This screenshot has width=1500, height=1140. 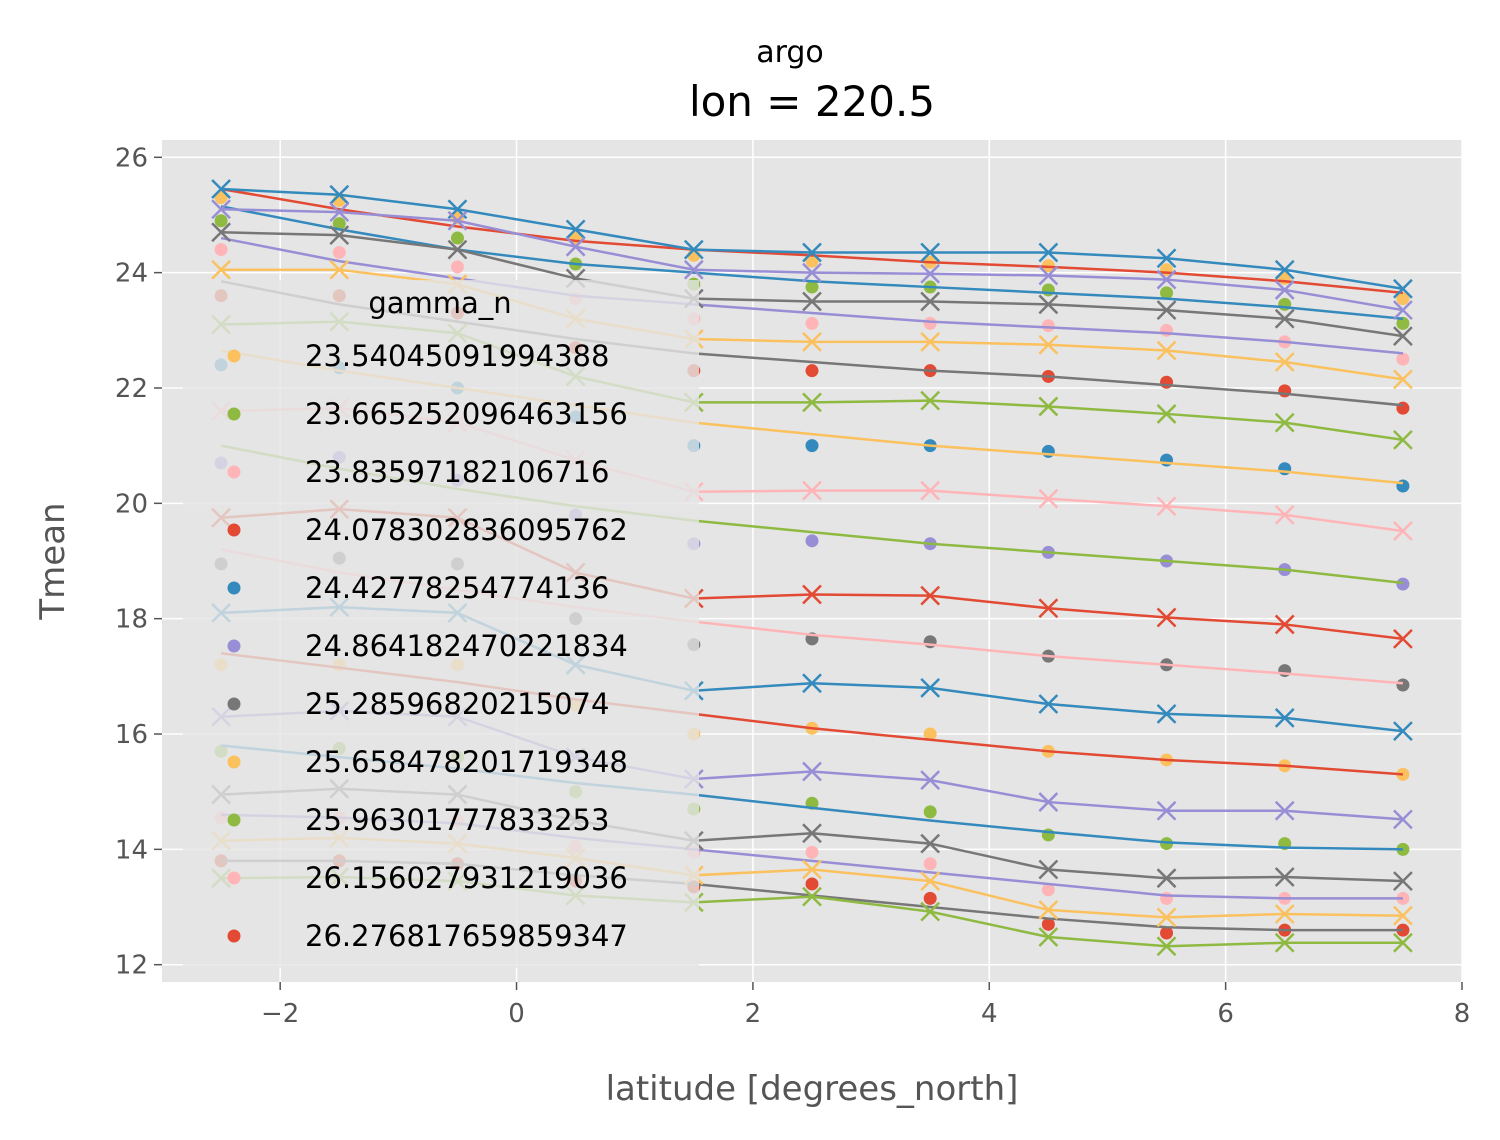 I want to click on legend-entry: 25.28596820215074, so click(x=418, y=704).